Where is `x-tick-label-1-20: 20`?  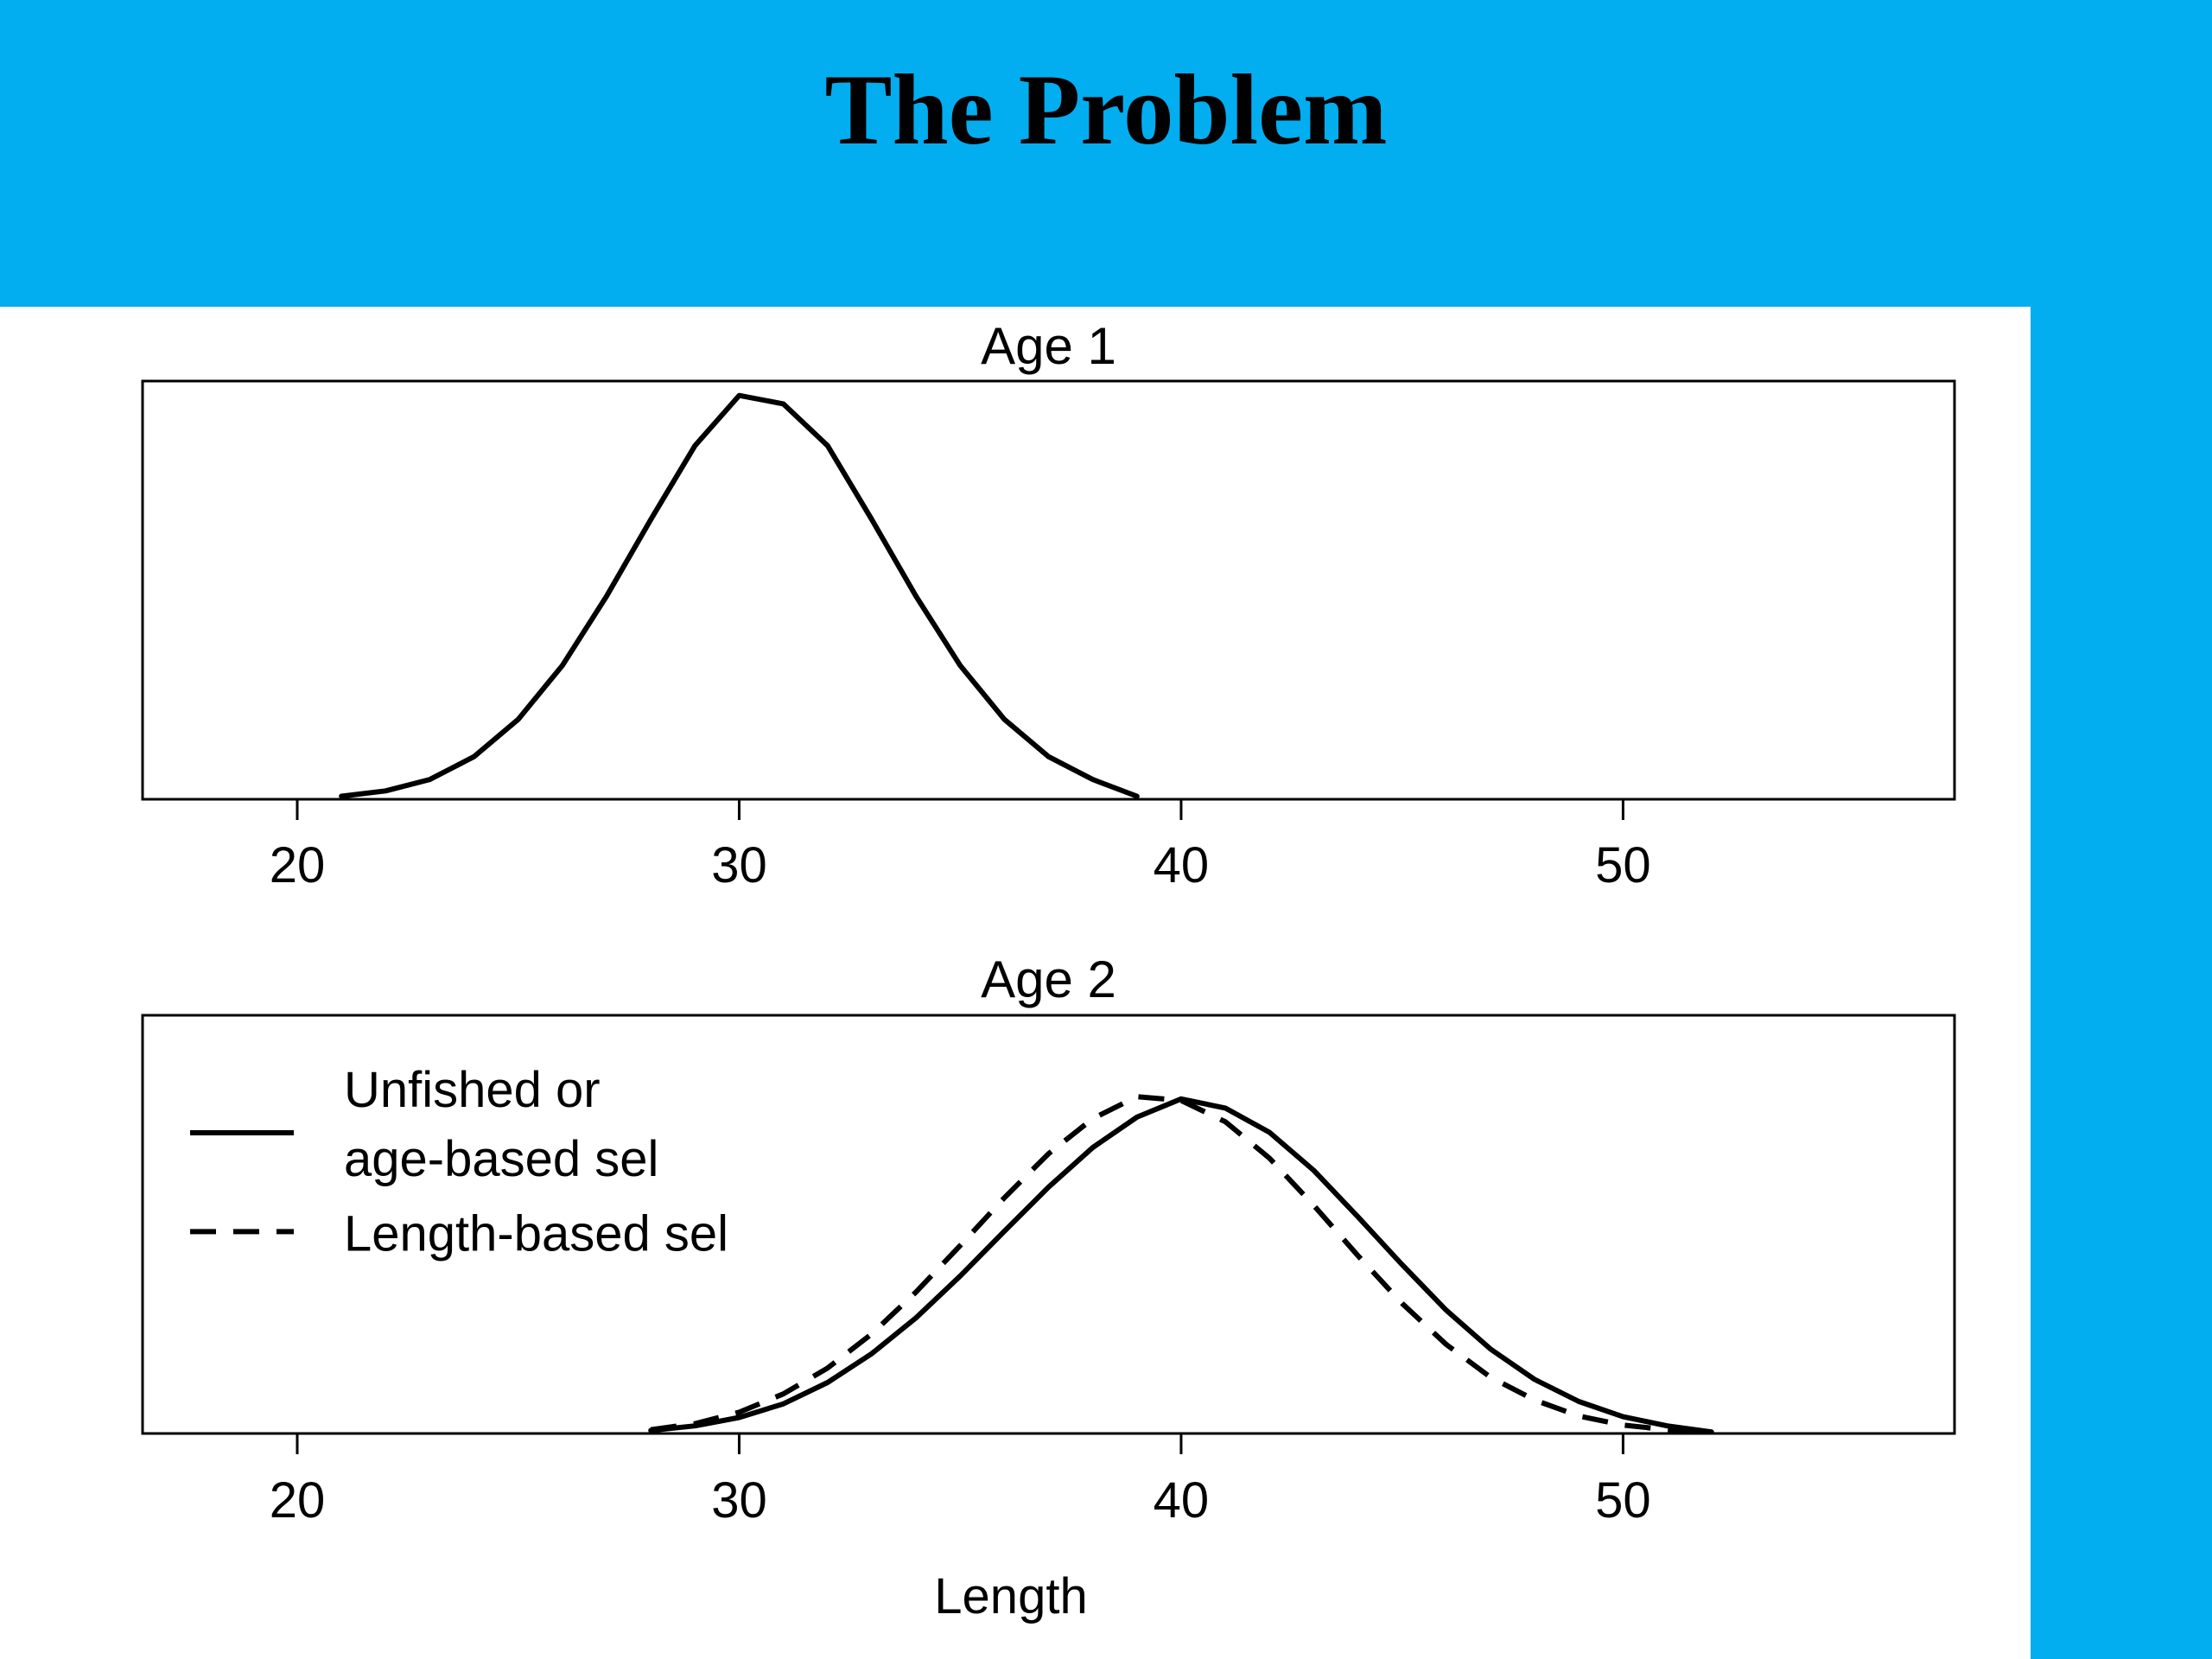
x-tick-label-1-20: 20 is located at coordinates (298, 865).